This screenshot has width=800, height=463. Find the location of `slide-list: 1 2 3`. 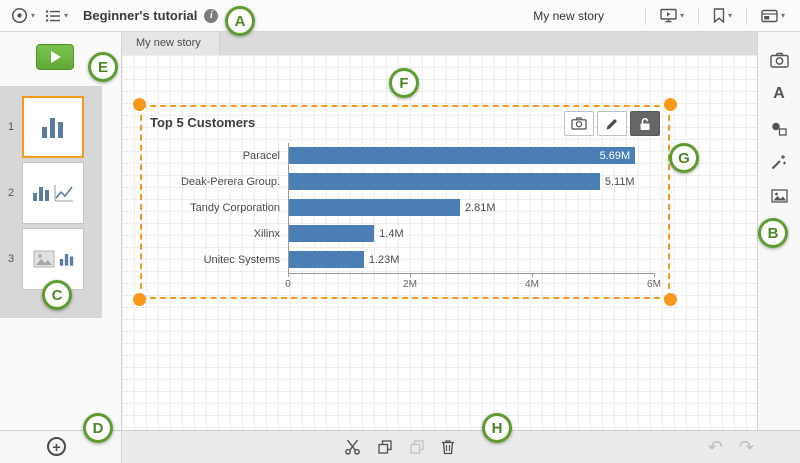

slide-list: 1 2 3 is located at coordinates (51, 202).